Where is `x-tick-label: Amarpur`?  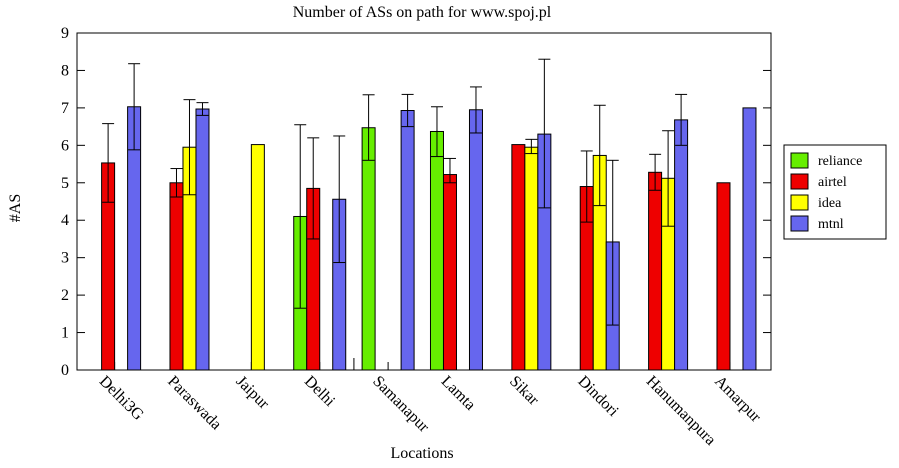 x-tick-label: Amarpur is located at coordinates (737, 399).